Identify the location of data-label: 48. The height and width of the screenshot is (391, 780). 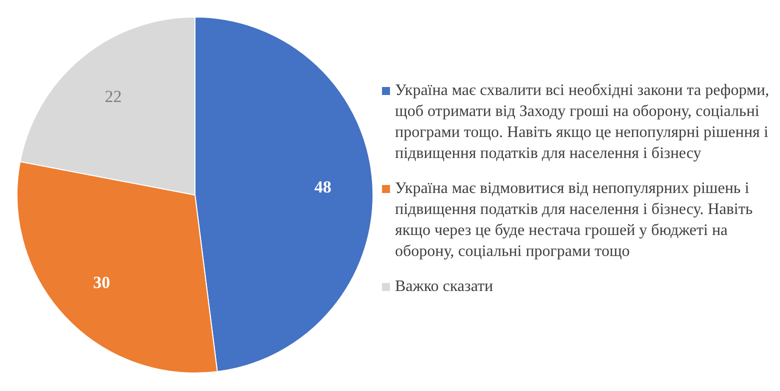
(323, 186).